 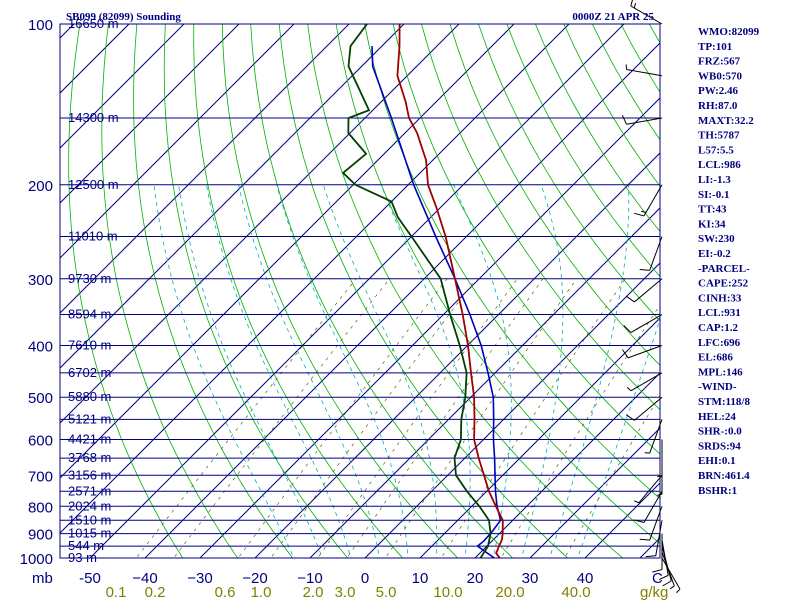 I want to click on mixing-ratio-label: 1.0, so click(x=261, y=592).